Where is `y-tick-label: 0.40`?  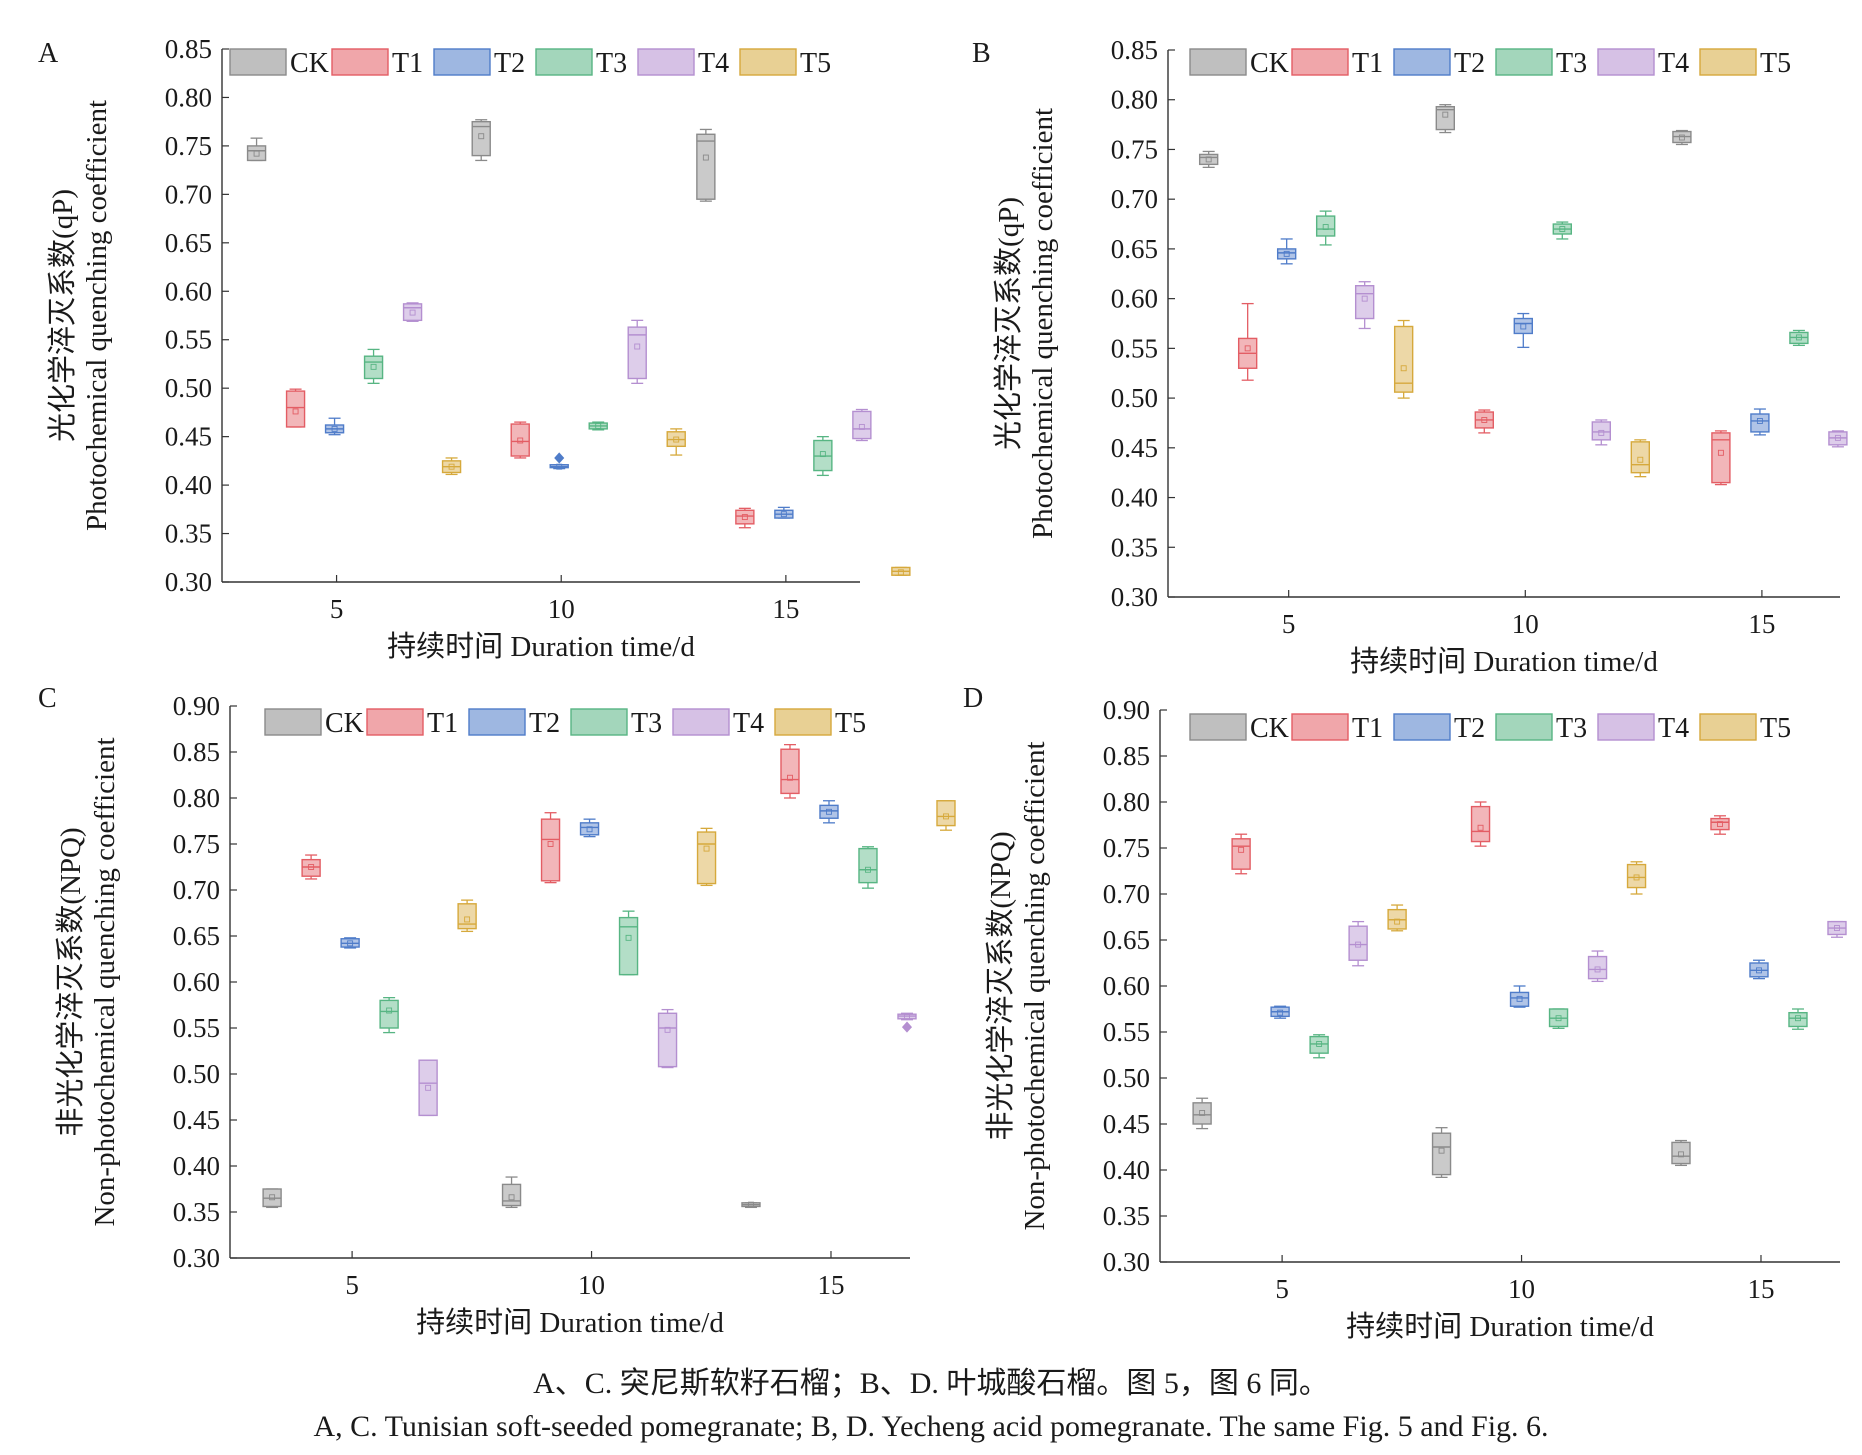 y-tick-label: 0.40 is located at coordinates (188, 485).